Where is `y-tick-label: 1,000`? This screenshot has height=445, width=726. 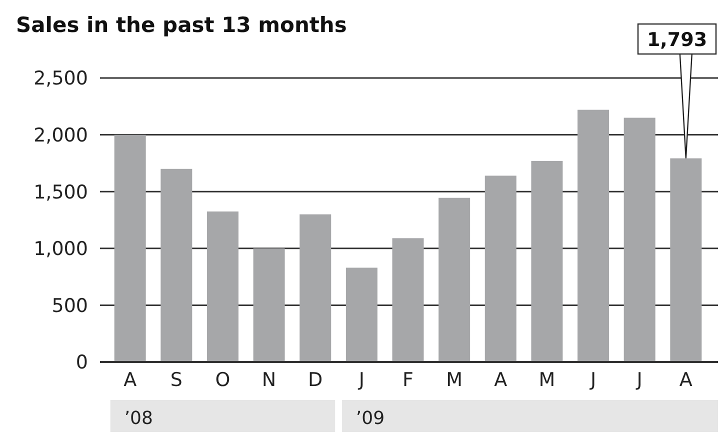
y-tick-label: 1,000 is located at coordinates (61, 249).